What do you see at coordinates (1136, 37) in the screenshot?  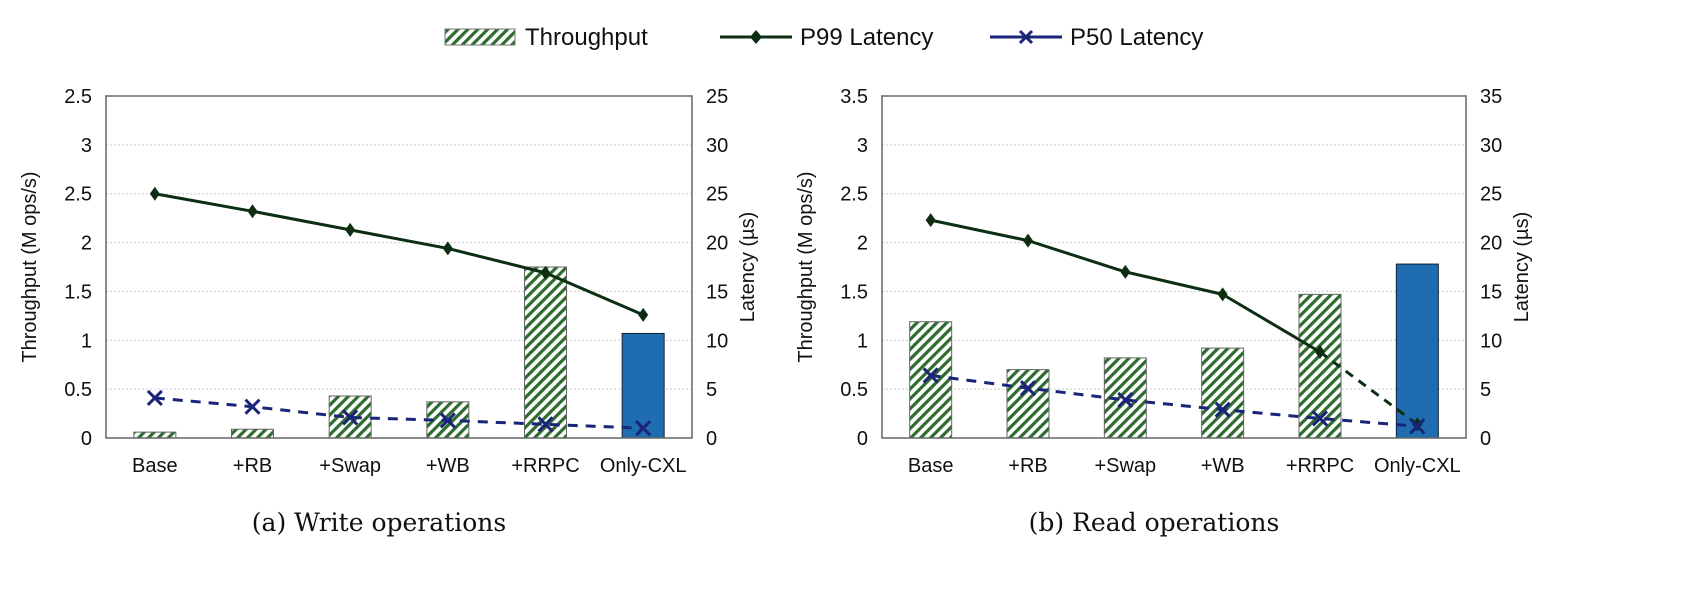 I see `legend-label: P50 Latency` at bounding box center [1136, 37].